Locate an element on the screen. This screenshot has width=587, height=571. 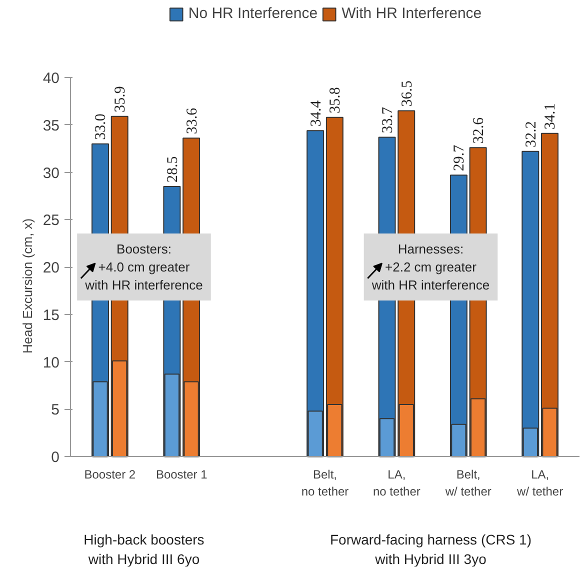
text: 35.8 is located at coordinates (336, 100).